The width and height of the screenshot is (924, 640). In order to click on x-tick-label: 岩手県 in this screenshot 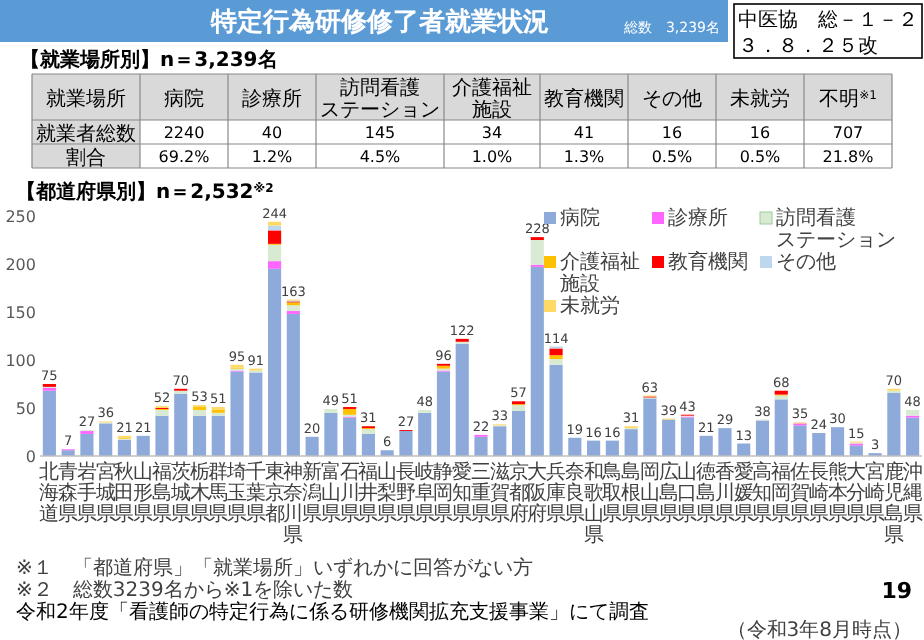, I will do `click(86, 493)`.